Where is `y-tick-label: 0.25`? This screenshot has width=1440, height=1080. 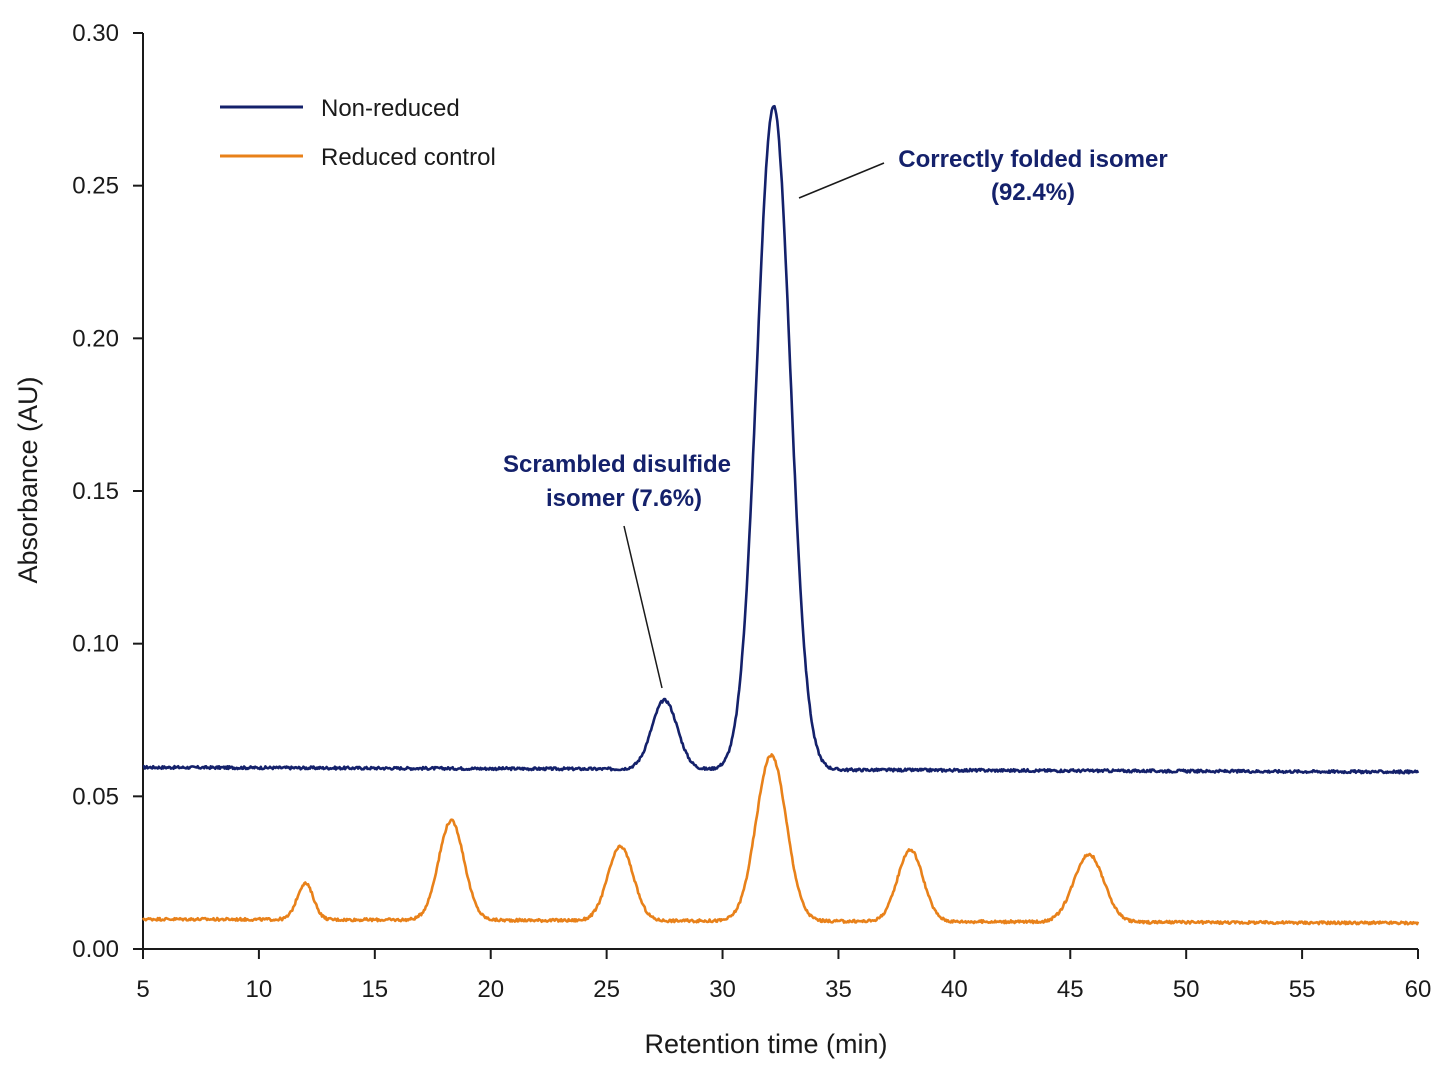
y-tick-label: 0.25 is located at coordinates (95, 186).